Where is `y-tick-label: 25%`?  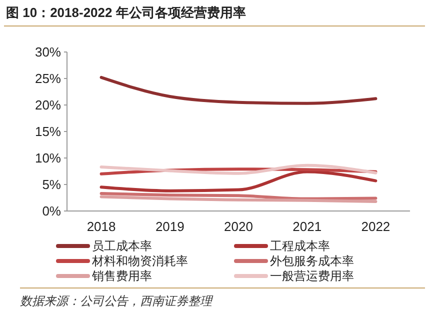
y-tick-label: 25% is located at coordinates (48, 78).